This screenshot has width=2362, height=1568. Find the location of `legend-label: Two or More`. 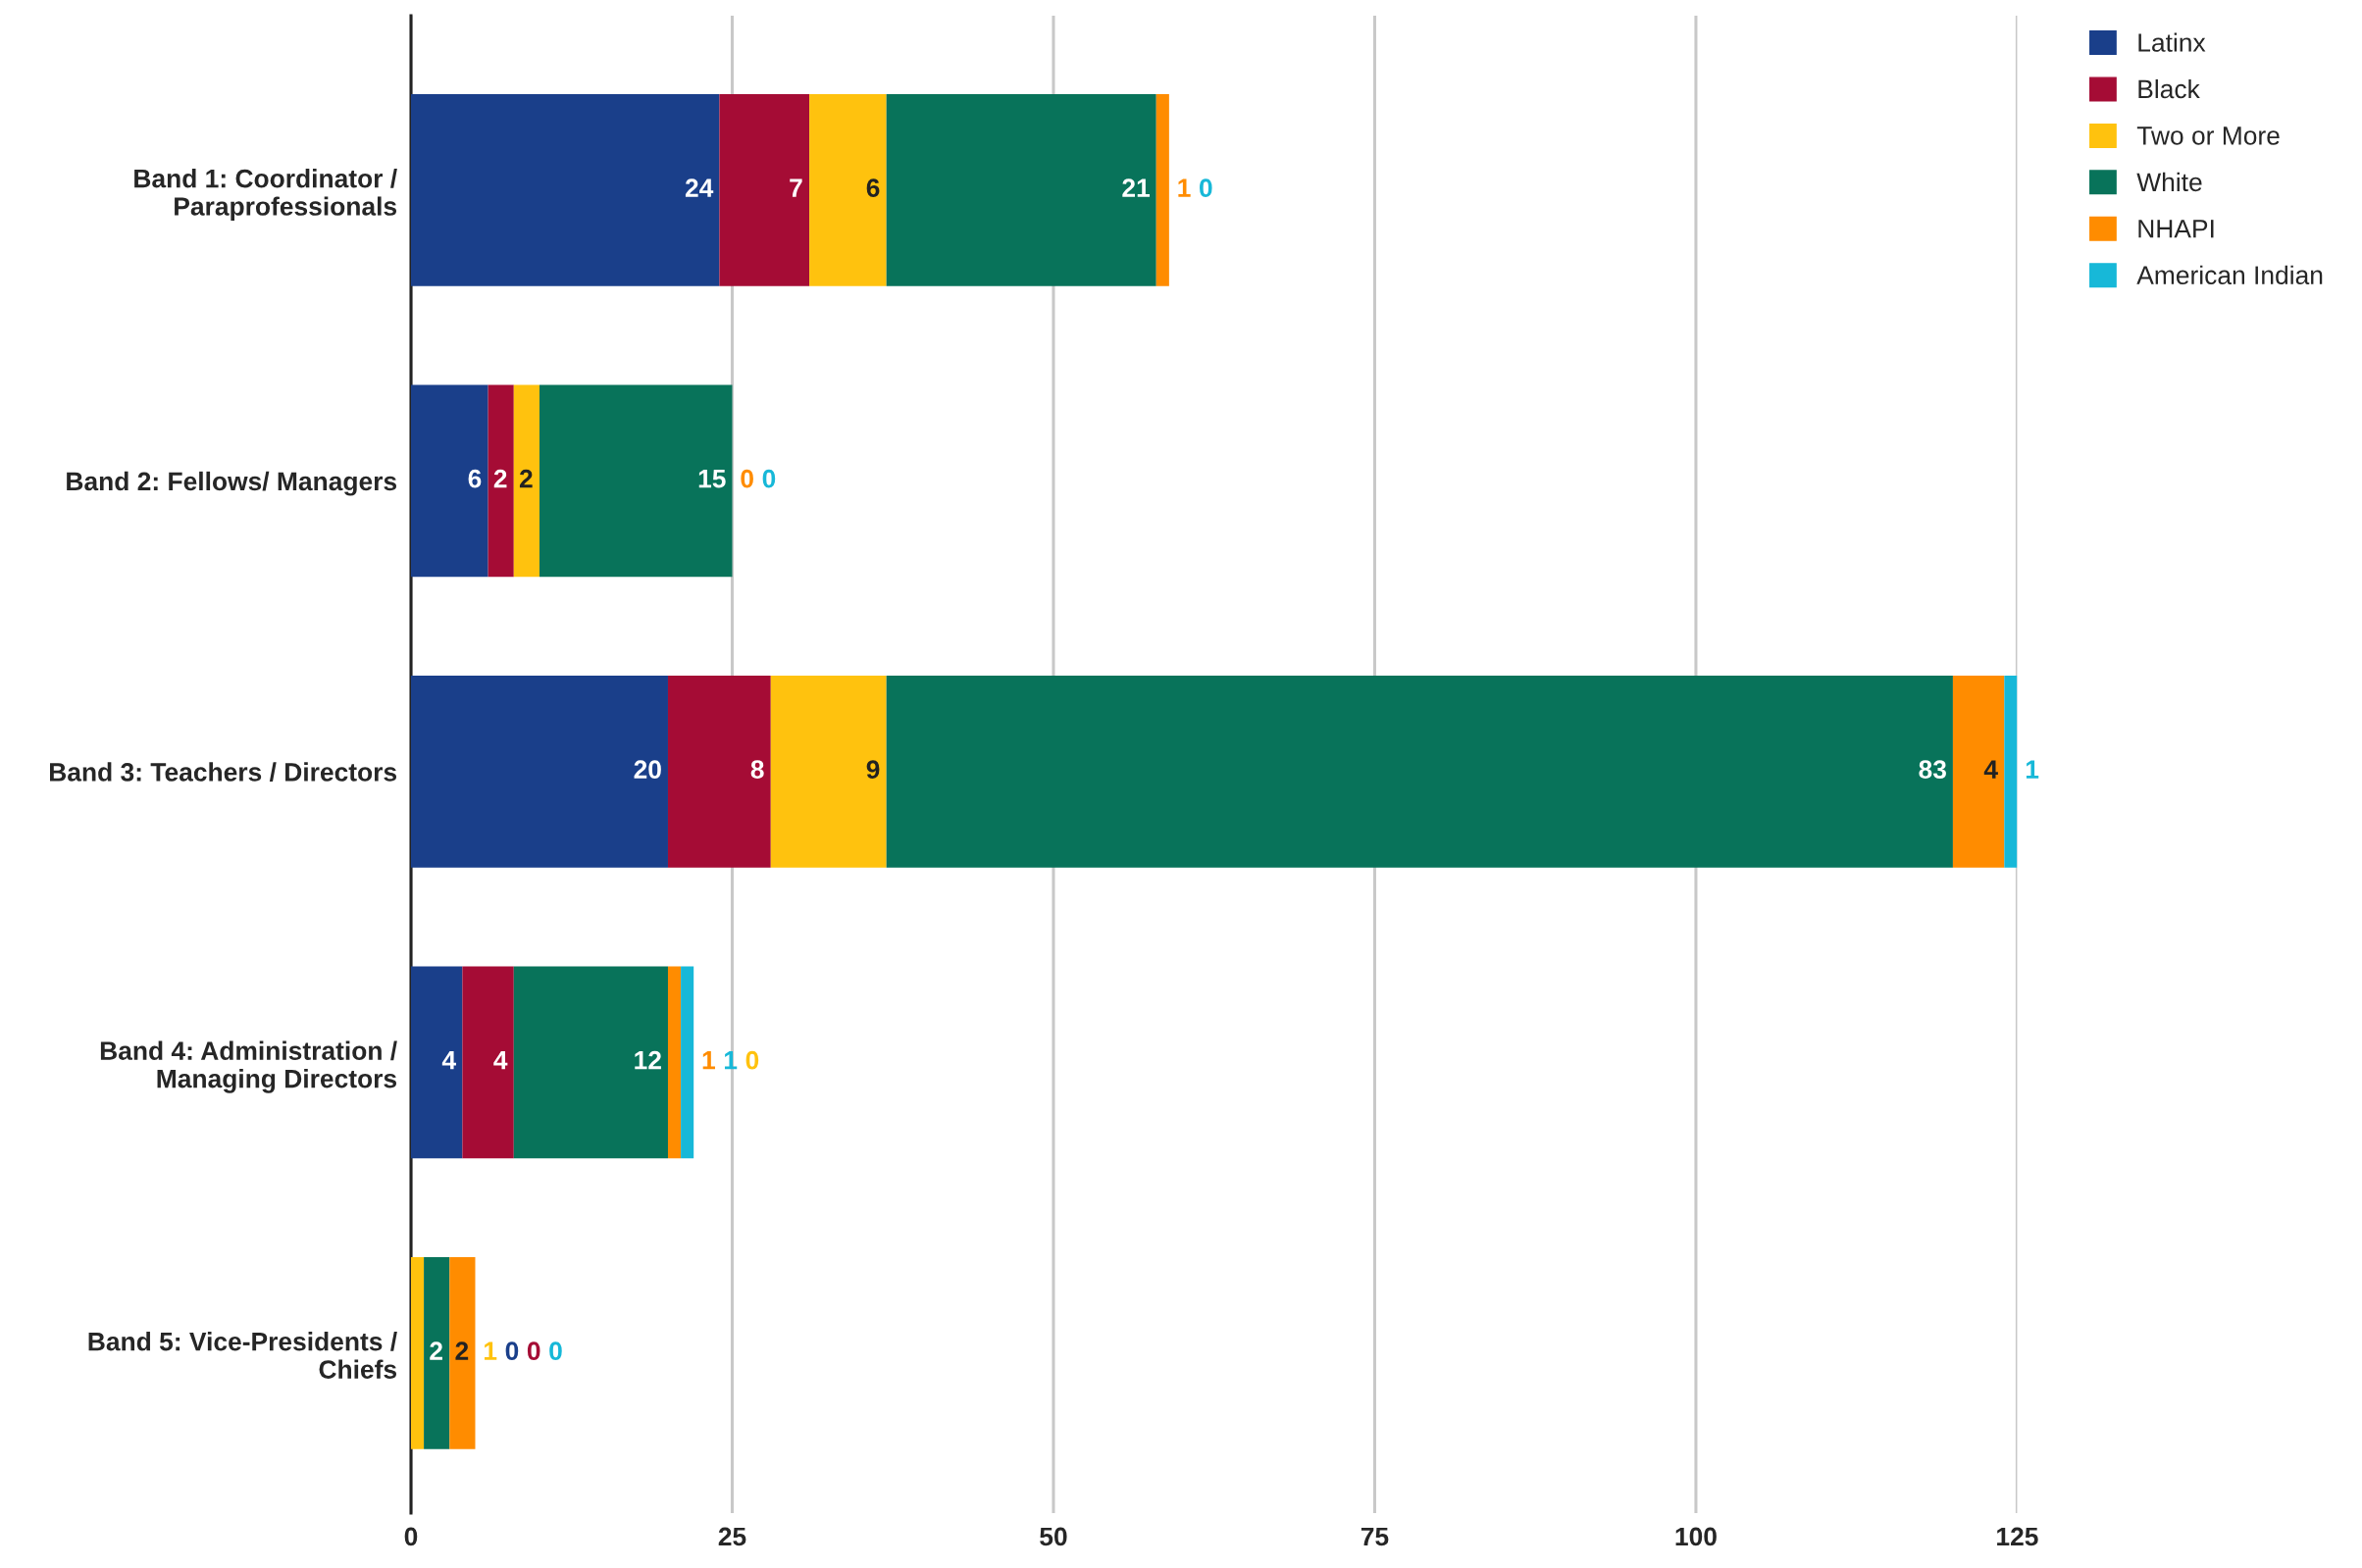

legend-label: Two or More is located at coordinates (2208, 135).